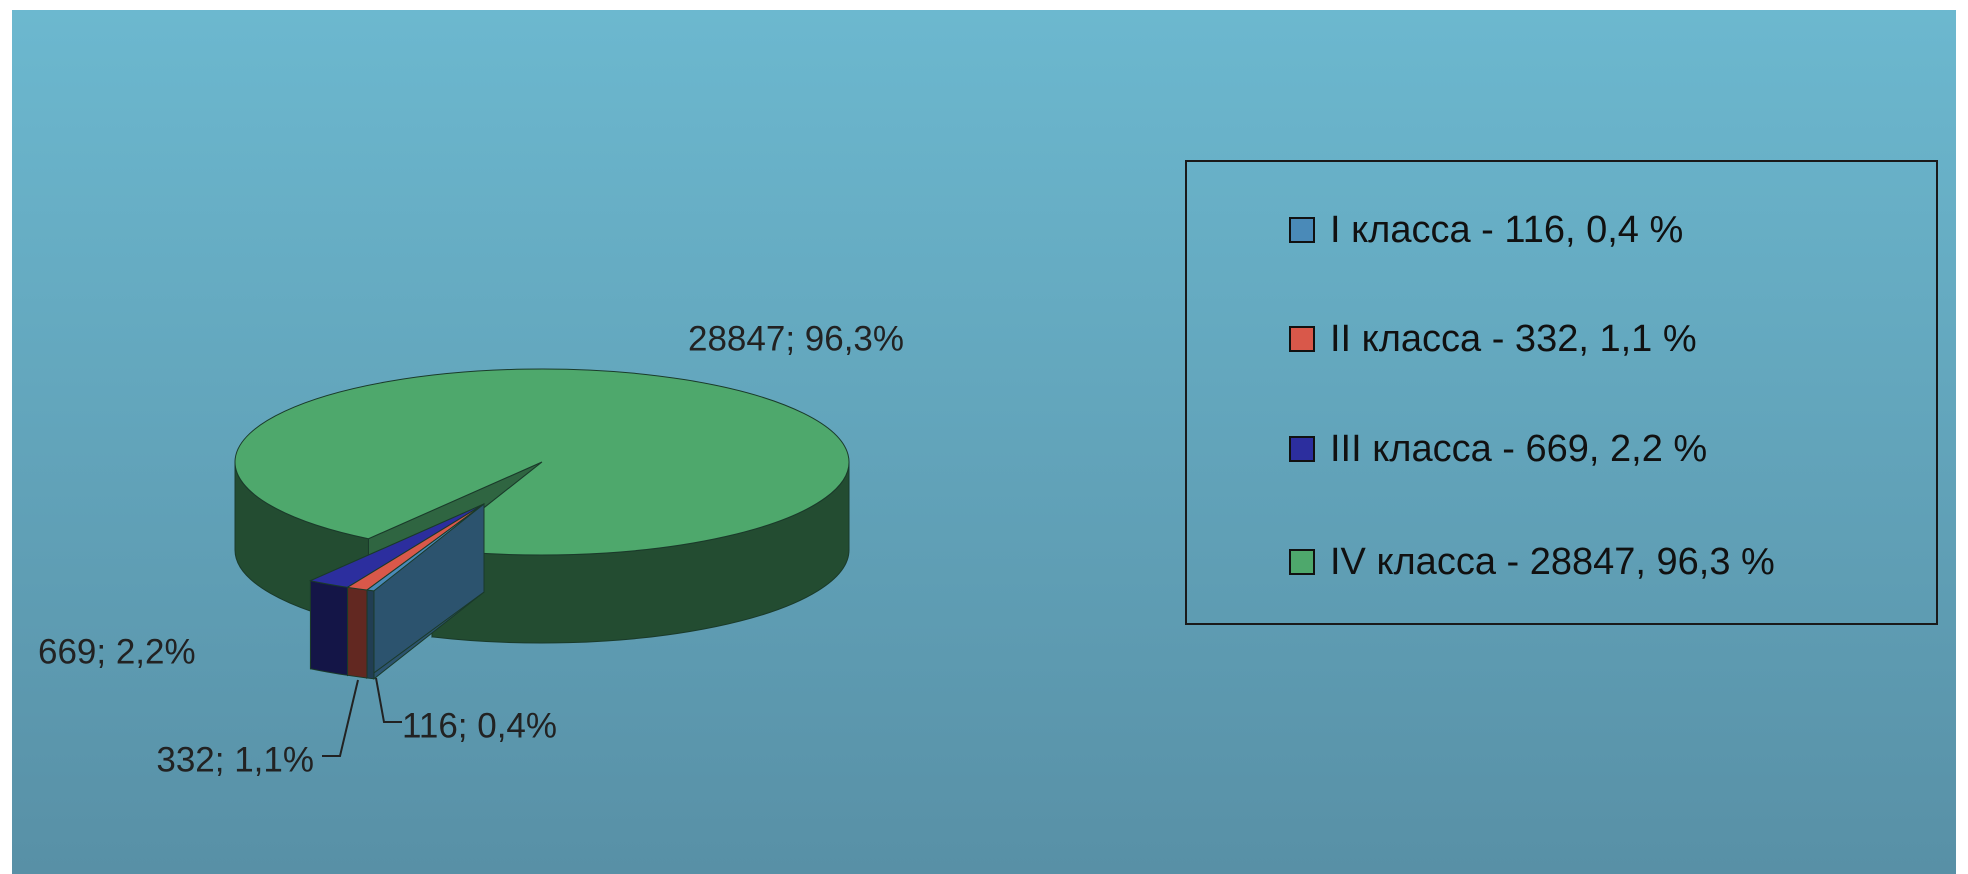  What do you see at coordinates (1513, 339) in the screenshot?
I see `legend-label: II класса - 332, 1,1 %` at bounding box center [1513, 339].